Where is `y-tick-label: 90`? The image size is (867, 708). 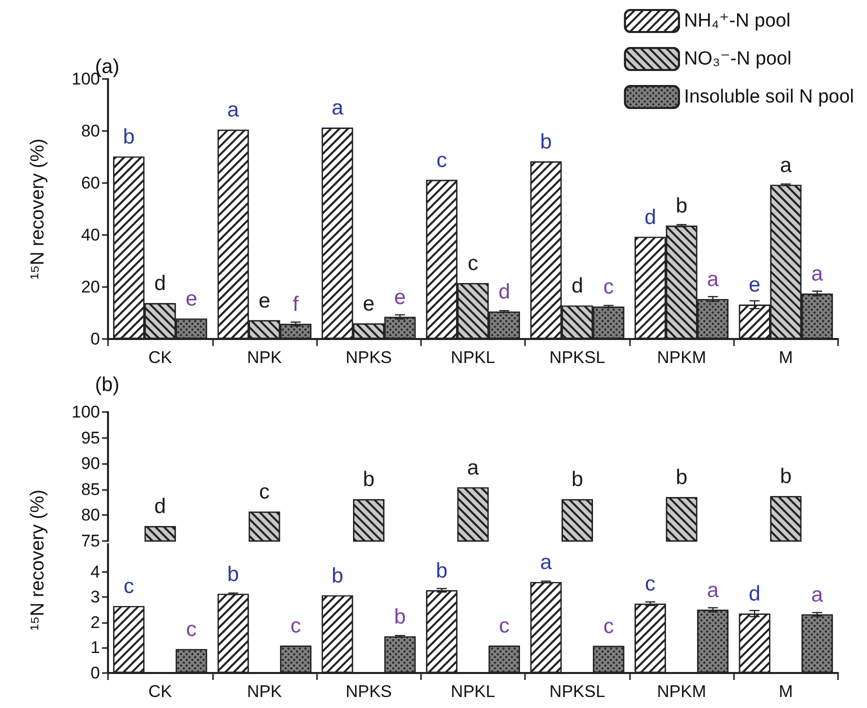
y-tick-label: 90 is located at coordinates (90, 464).